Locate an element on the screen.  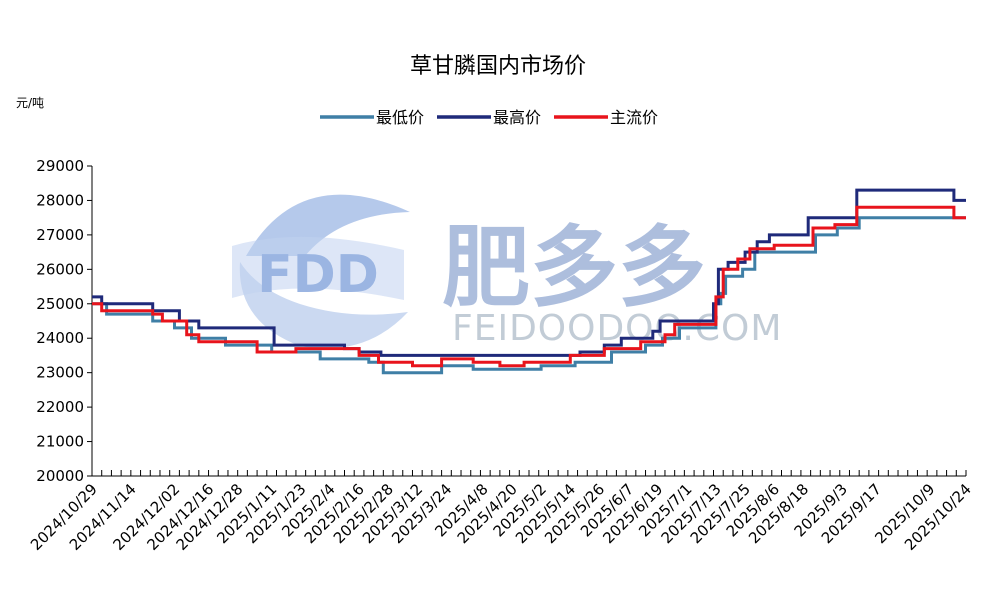
legend-label-low: 最低价 is located at coordinates (400, 117).